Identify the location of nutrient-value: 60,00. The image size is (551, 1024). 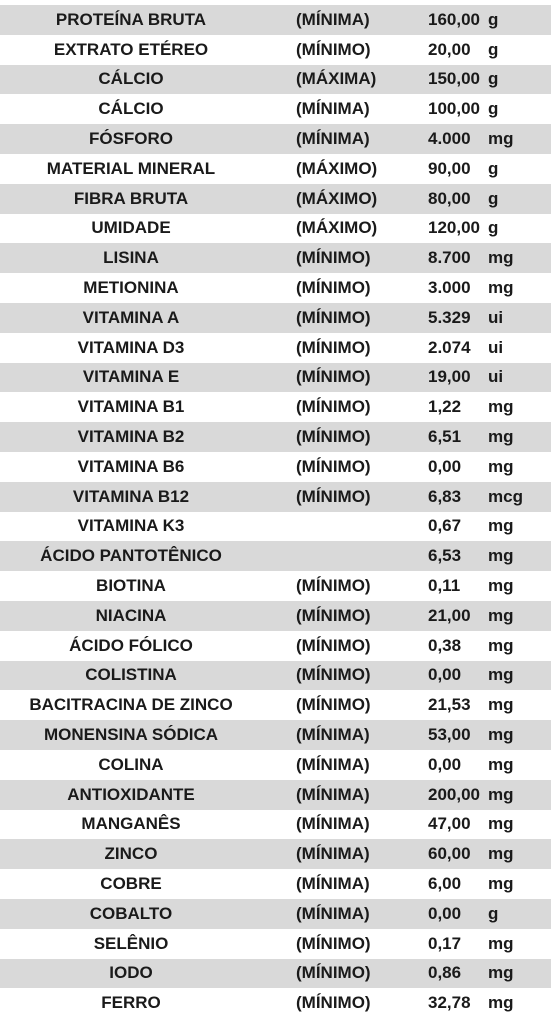
(449, 854).